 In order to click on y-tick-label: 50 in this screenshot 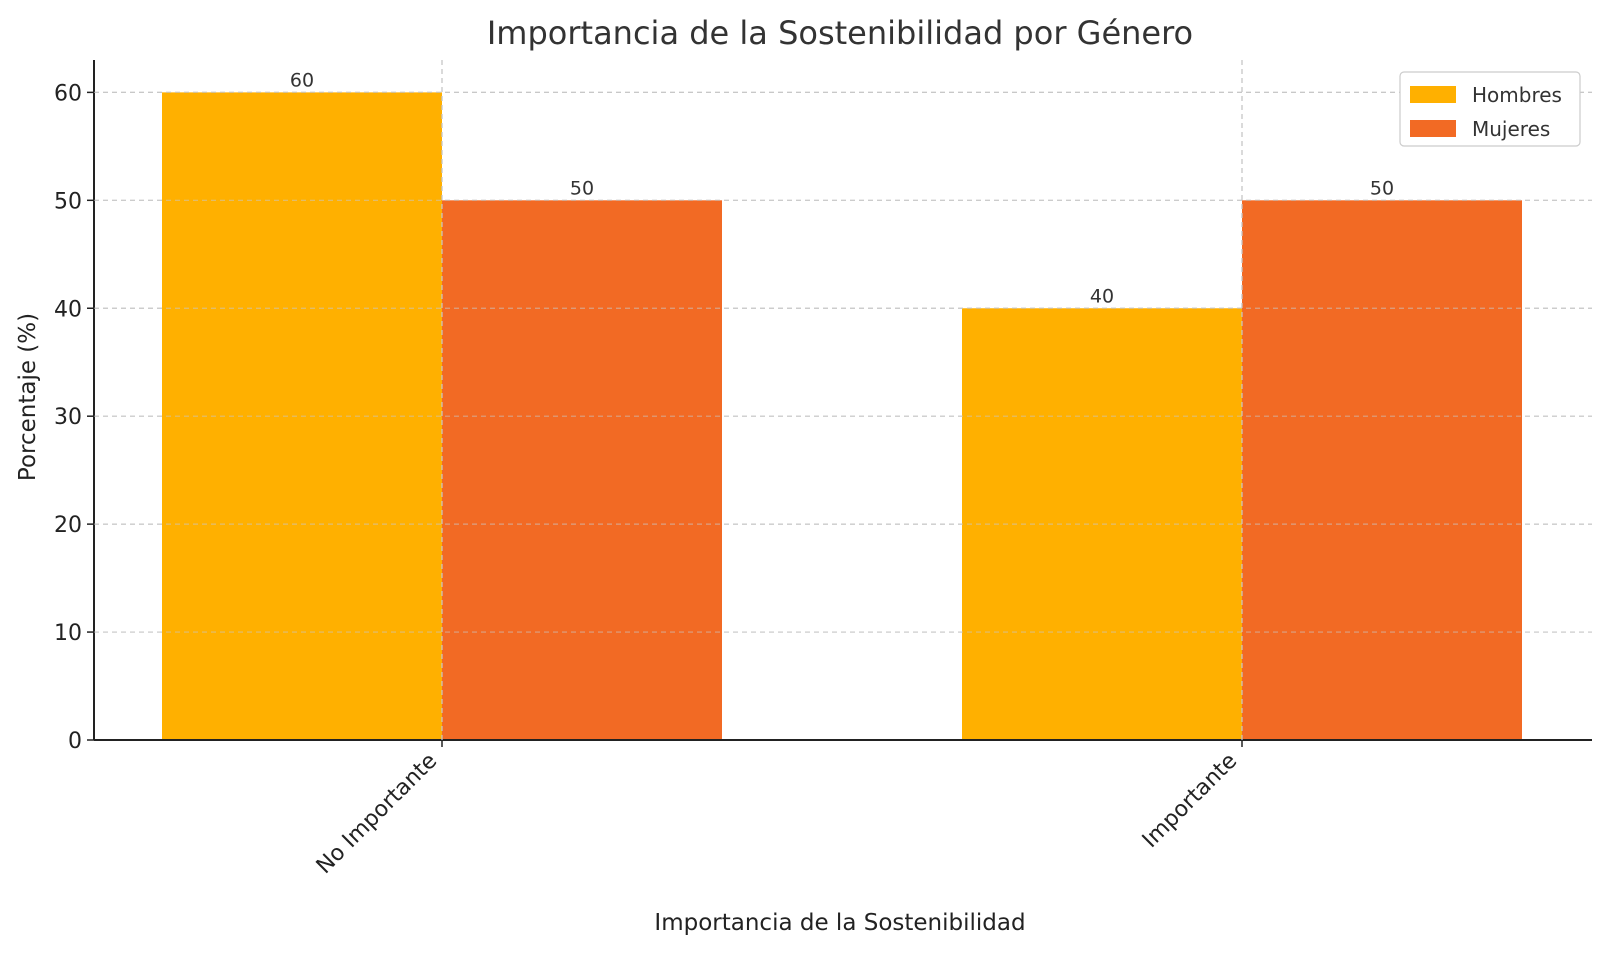, I will do `click(68, 201)`.